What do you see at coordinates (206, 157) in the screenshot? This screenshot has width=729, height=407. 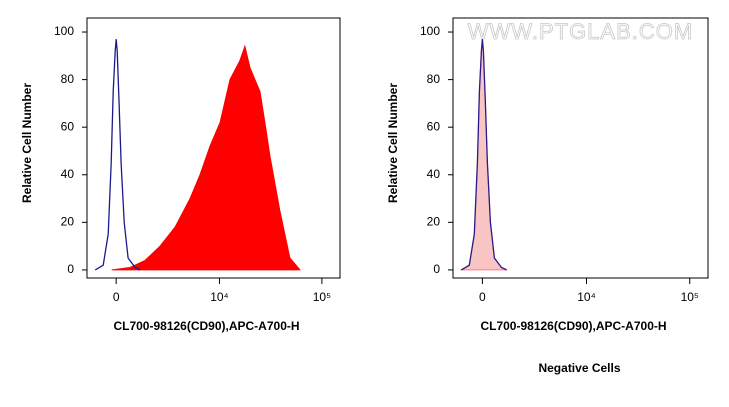 I see `histogram-area` at bounding box center [206, 157].